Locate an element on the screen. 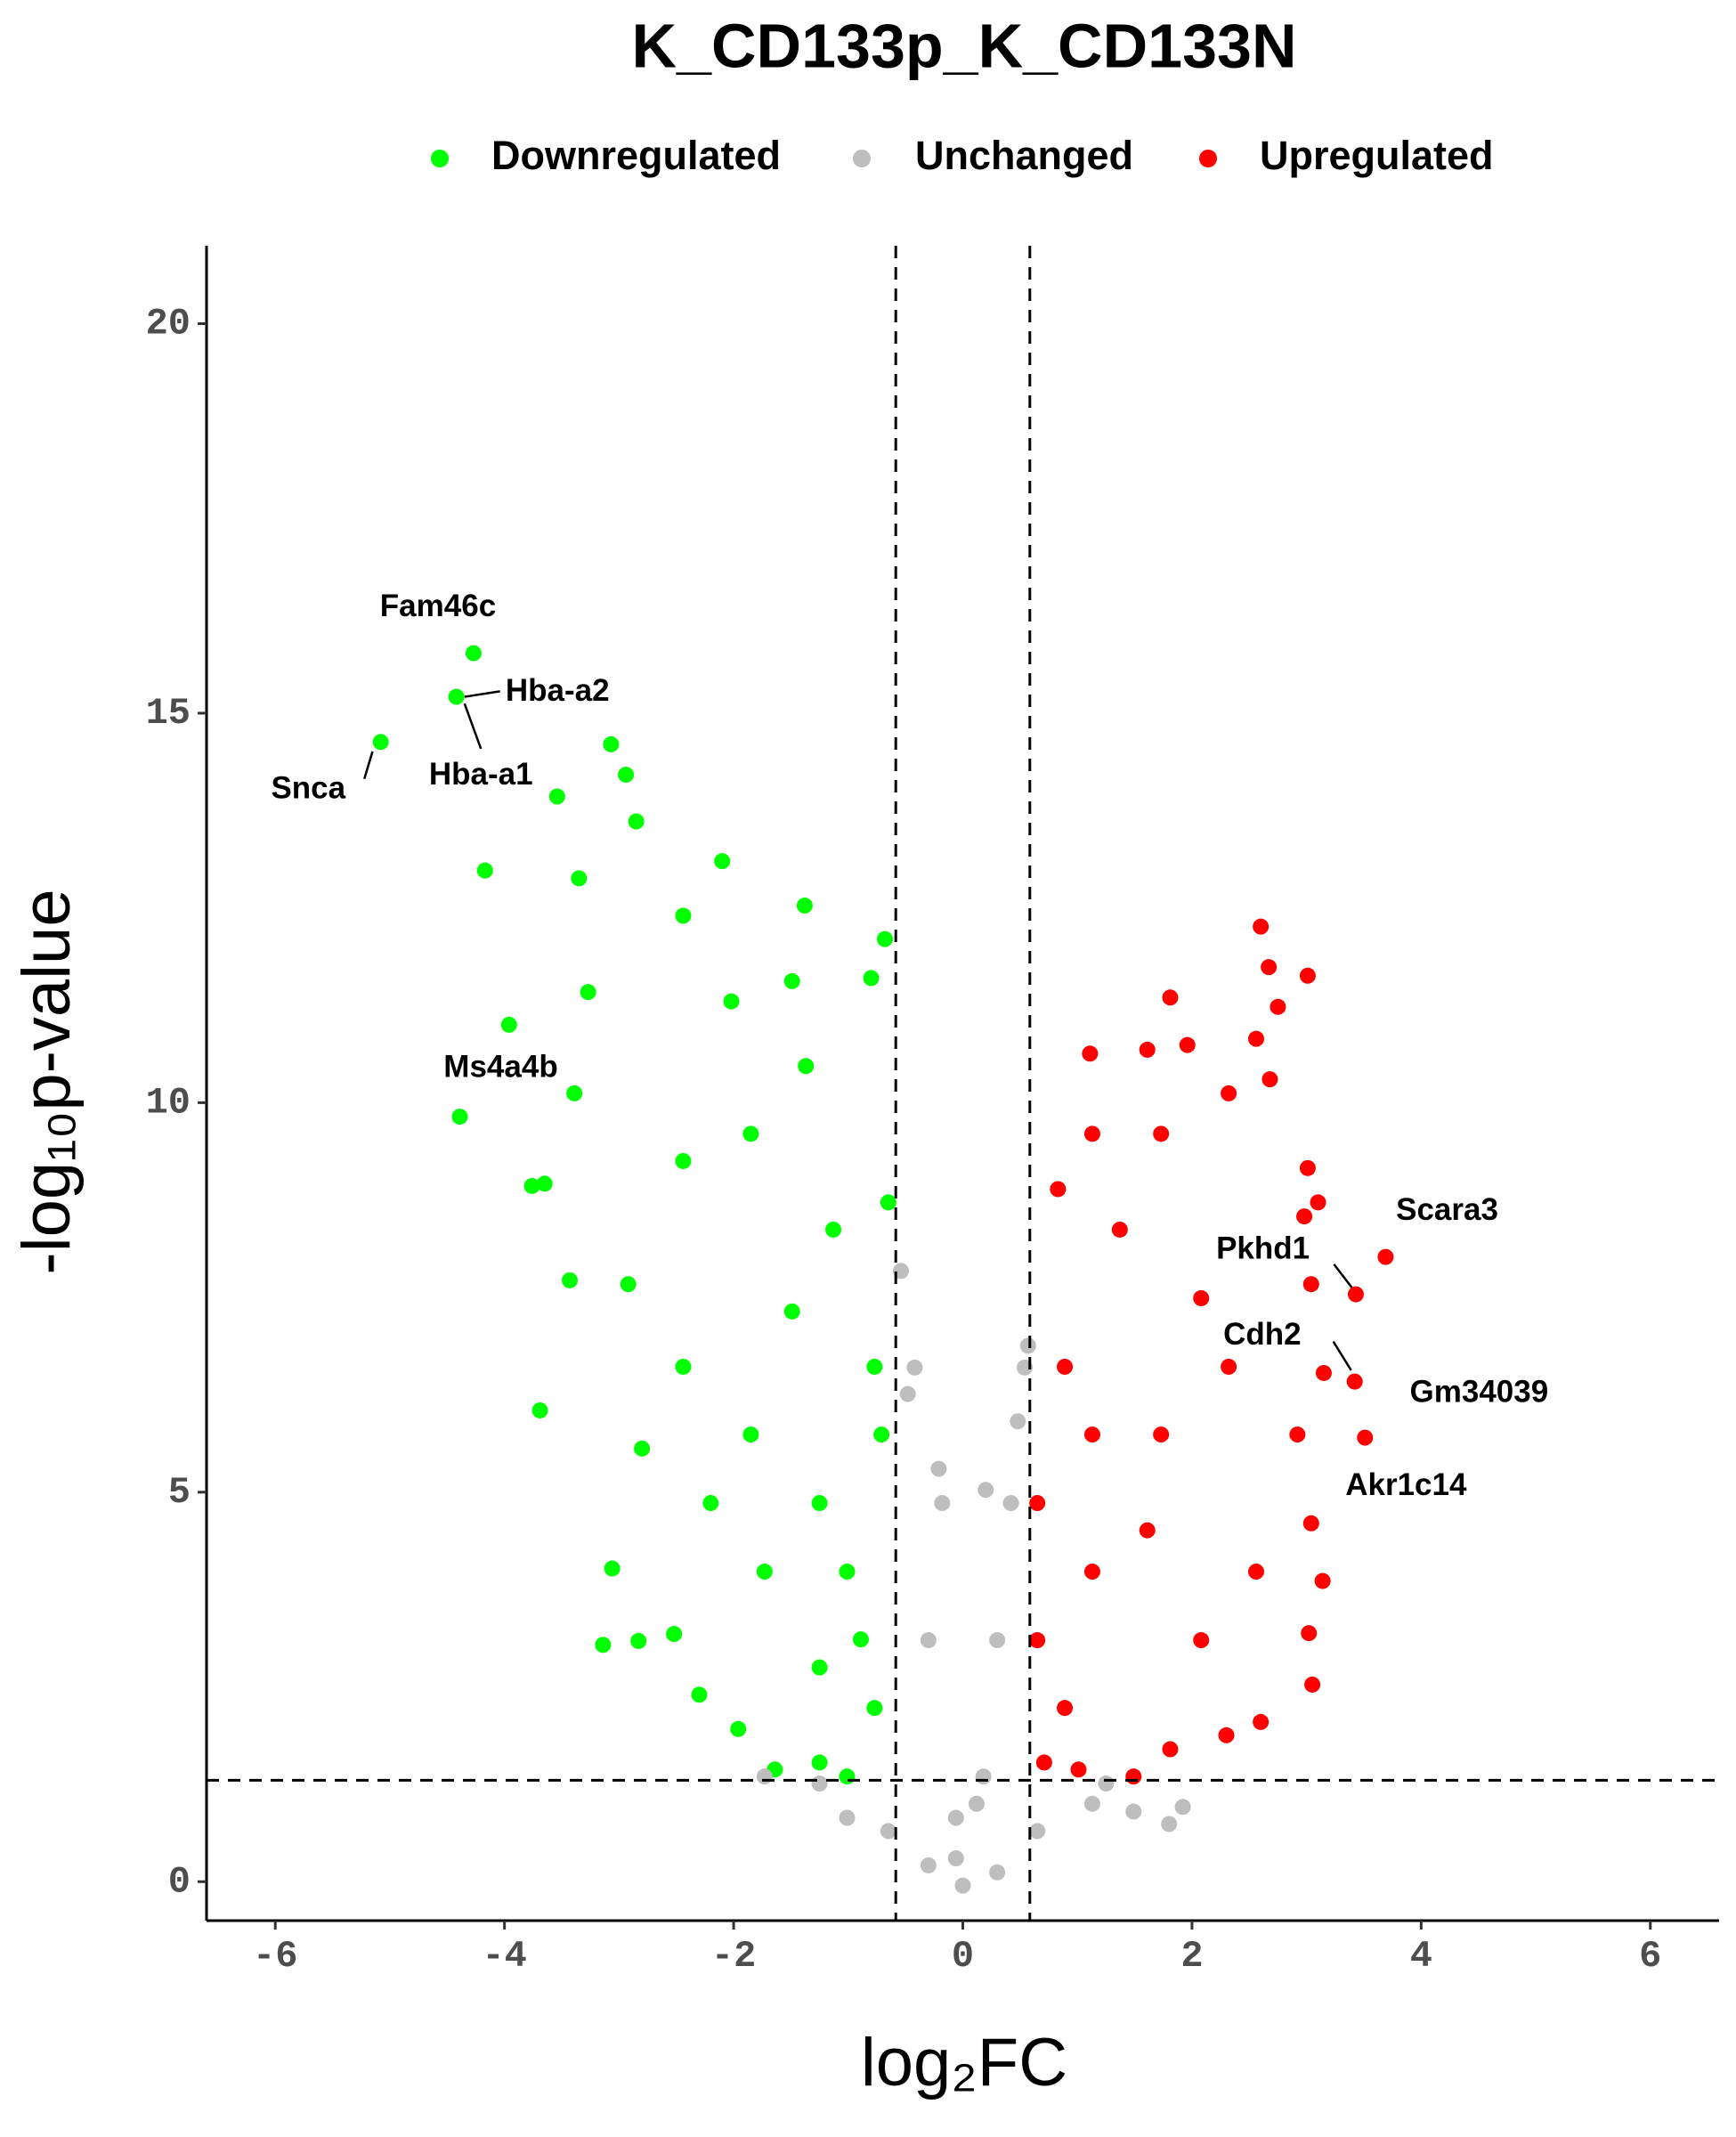 The width and height of the screenshot is (1736, 2137). legend-label: Downregulated is located at coordinates (636, 155).